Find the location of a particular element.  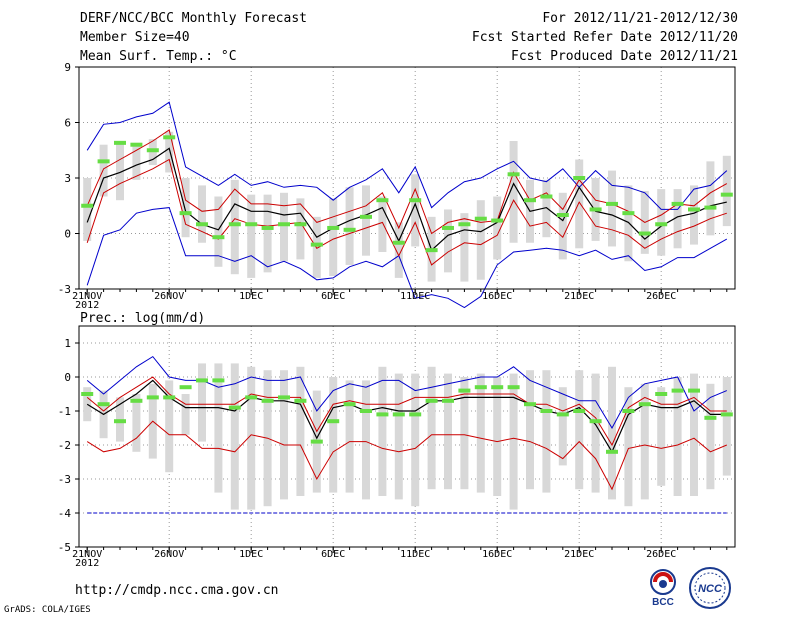

bcc-logo-text: BCC is located at coordinates (663, 602).